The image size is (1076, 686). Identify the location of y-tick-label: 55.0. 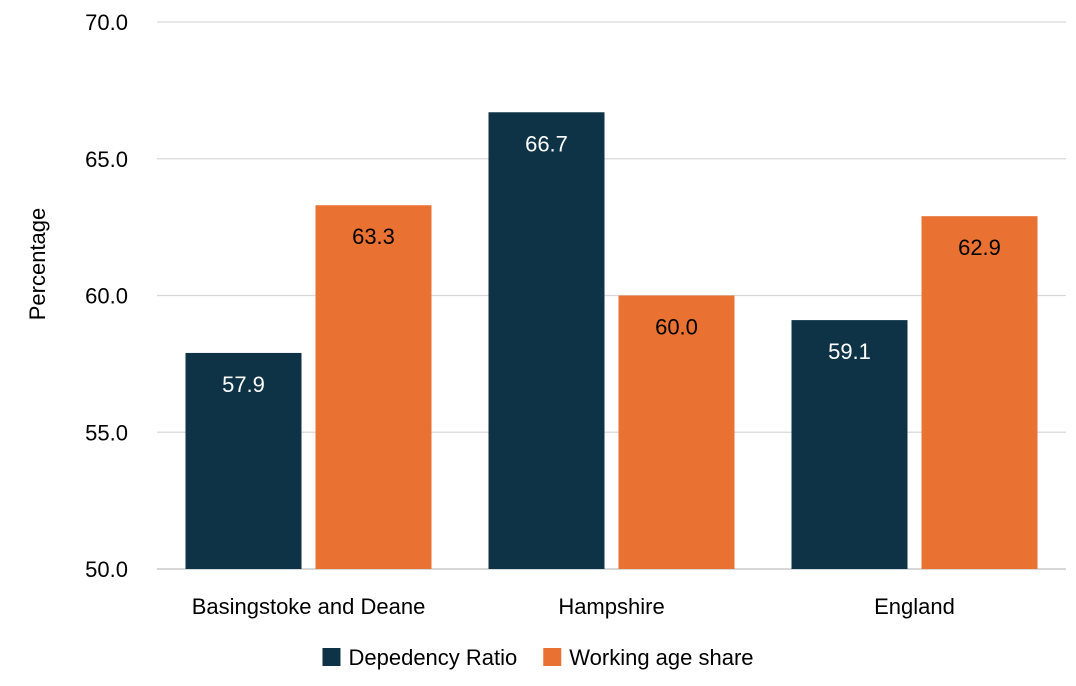
(106, 432).